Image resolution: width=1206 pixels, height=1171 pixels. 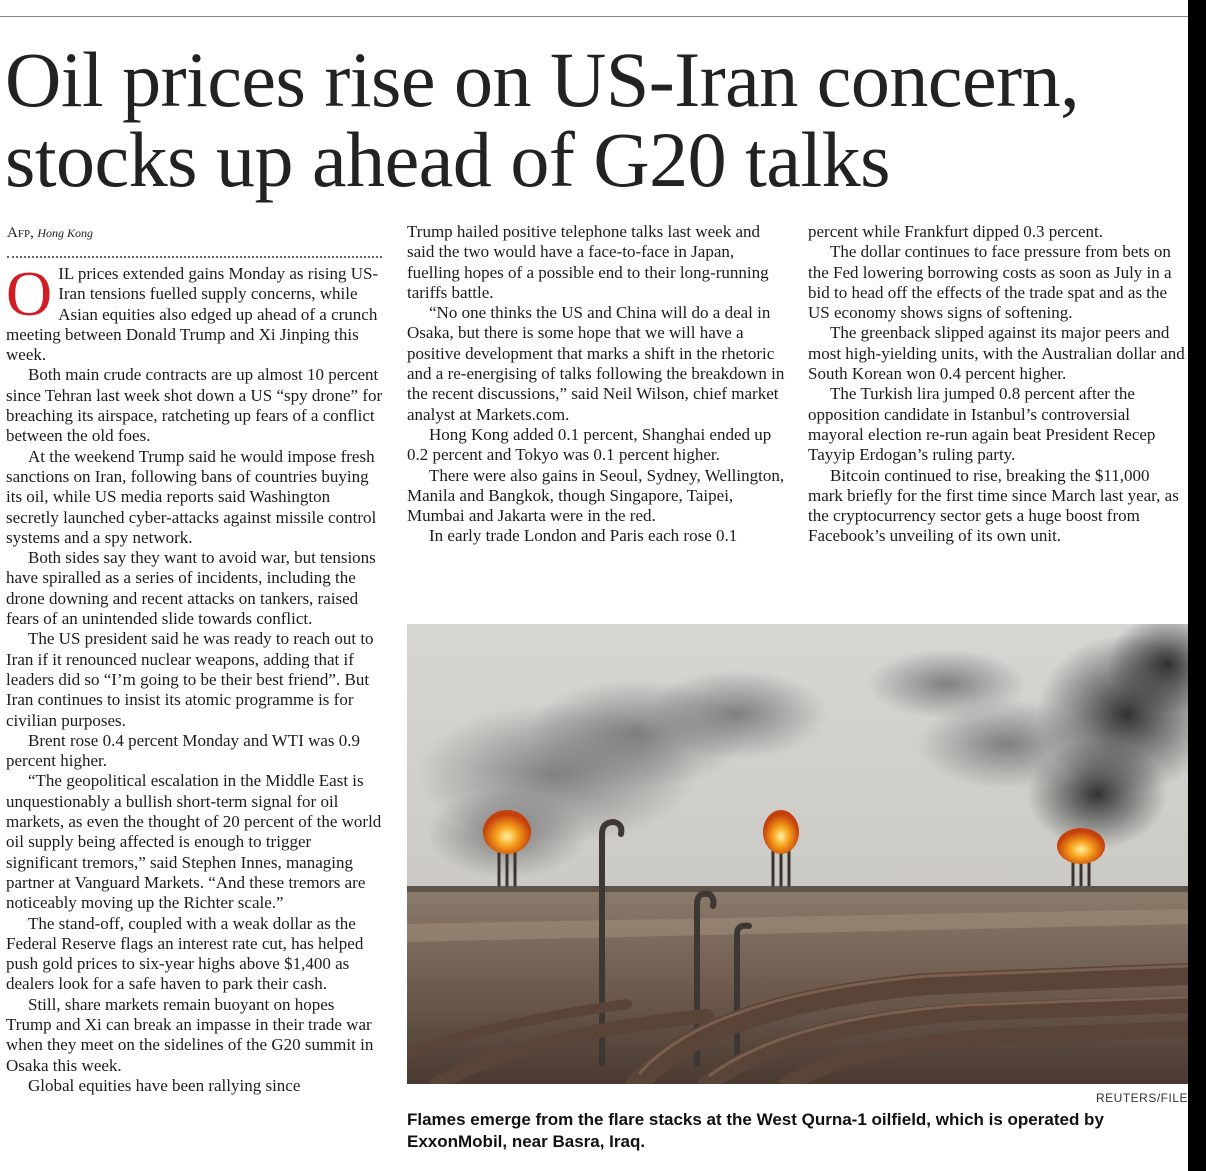 I want to click on byline-divider, so click(x=194, y=257).